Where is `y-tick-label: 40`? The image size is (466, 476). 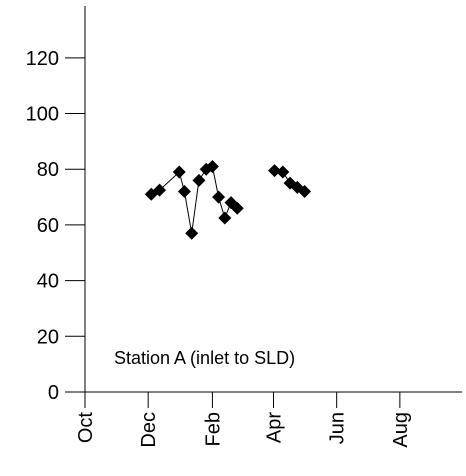 y-tick-label: 40 is located at coordinates (48, 282).